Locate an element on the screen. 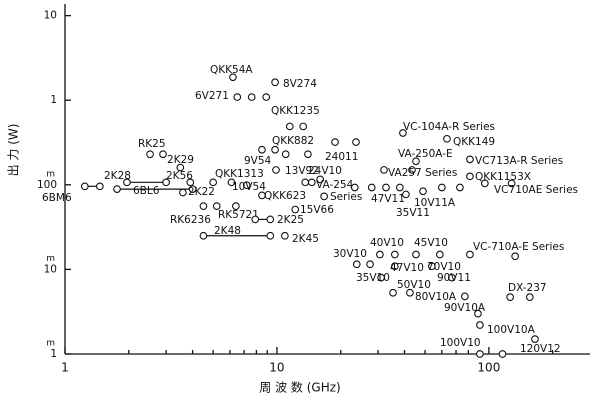 This screenshot has height=404, width=602. point-label: RK25 is located at coordinates (152, 144).